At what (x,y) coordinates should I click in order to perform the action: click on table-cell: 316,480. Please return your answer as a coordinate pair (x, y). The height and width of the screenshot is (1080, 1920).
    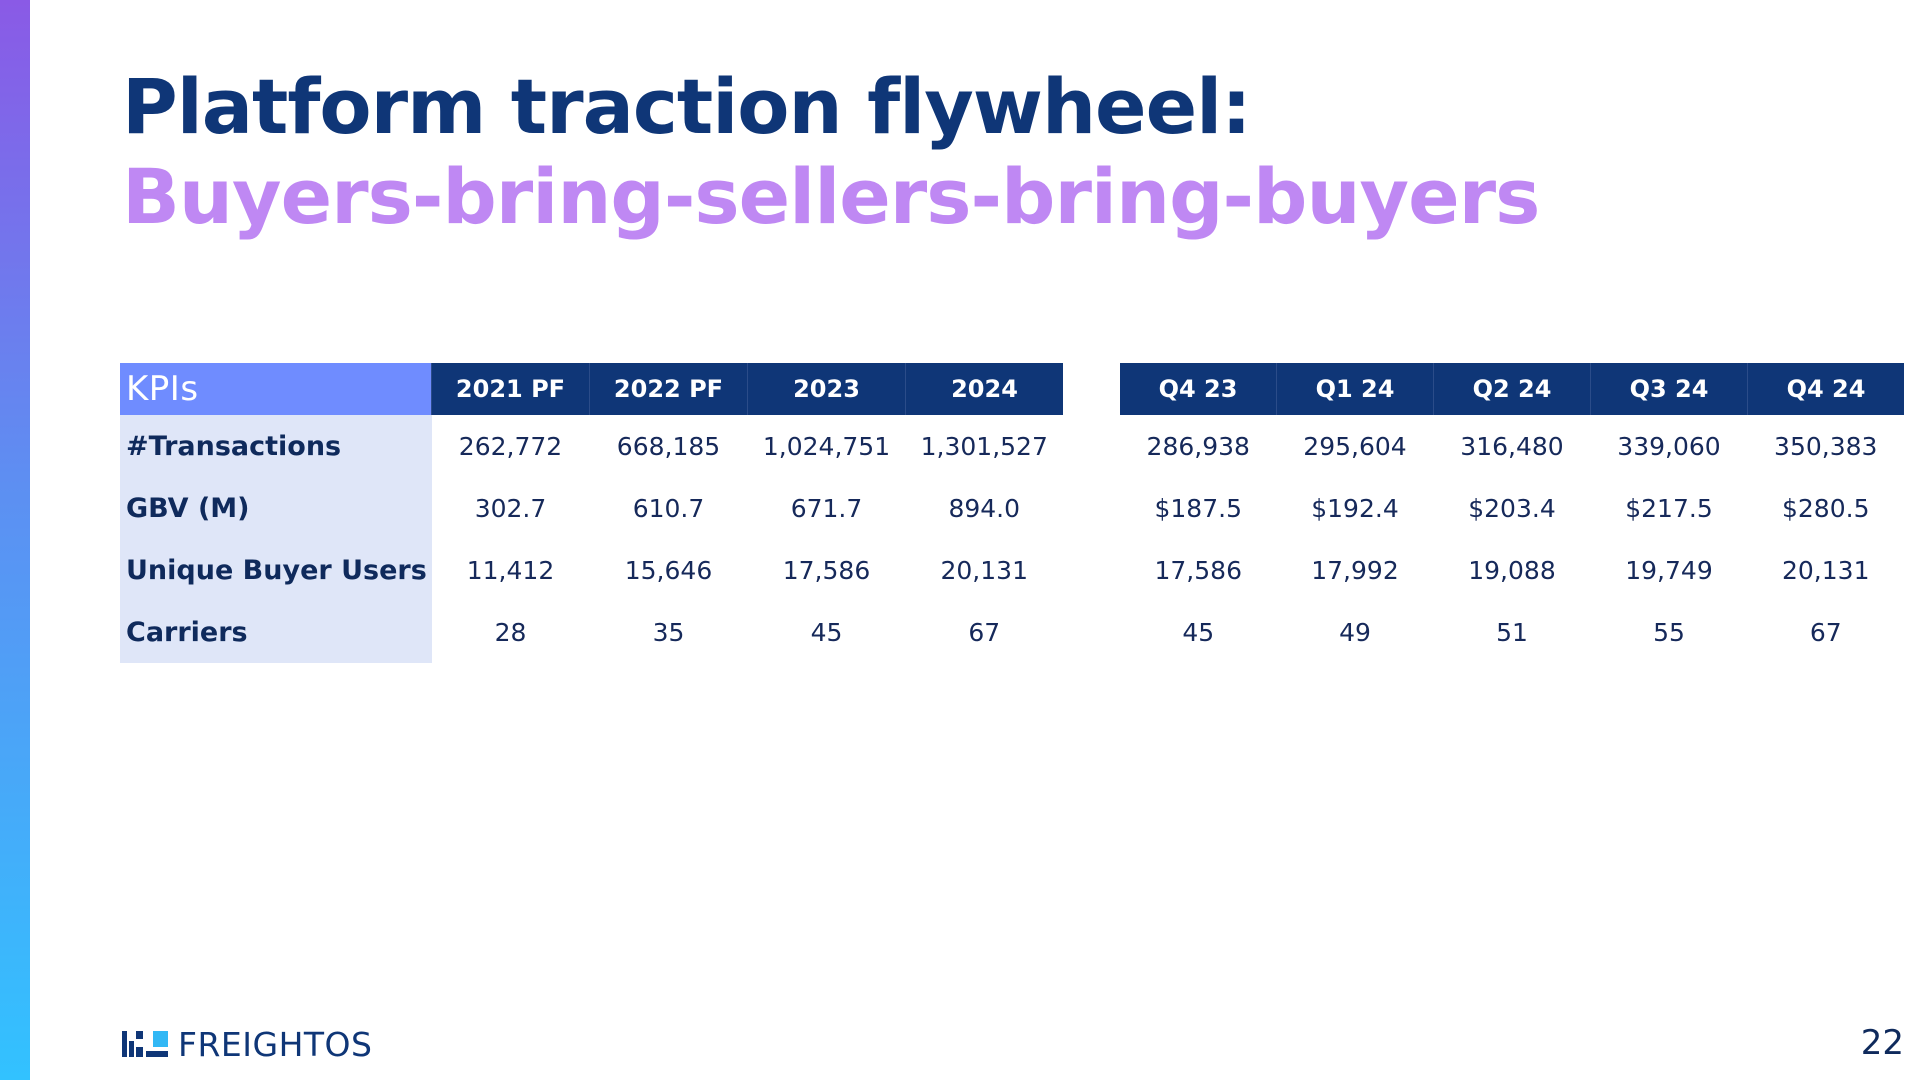
    Looking at the image, I should click on (1512, 446).